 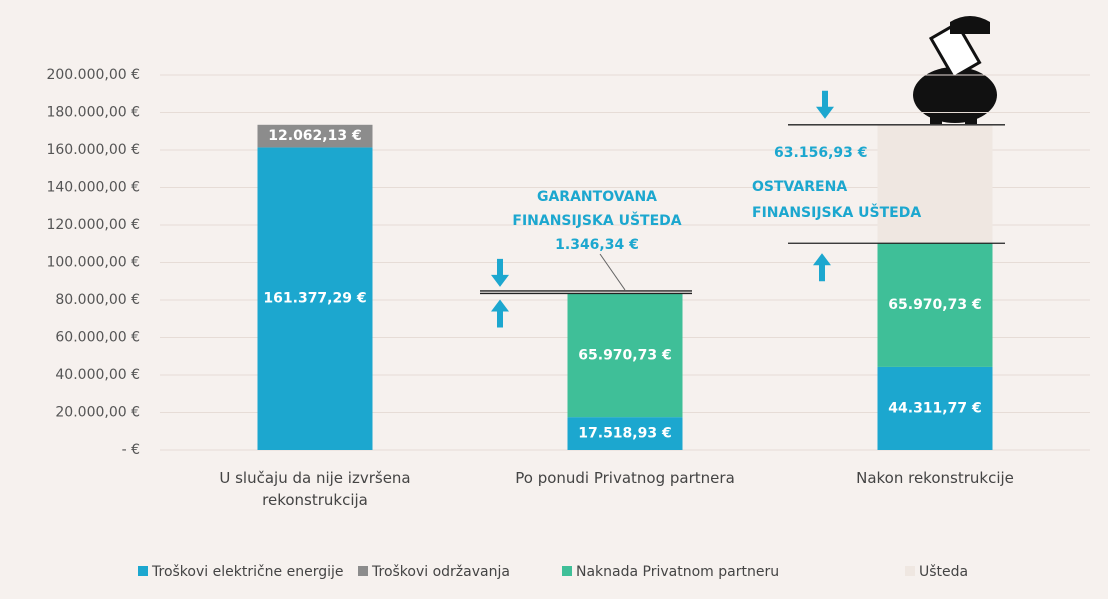 I want to click on value-label: 44.311,77 €, so click(x=934, y=408).